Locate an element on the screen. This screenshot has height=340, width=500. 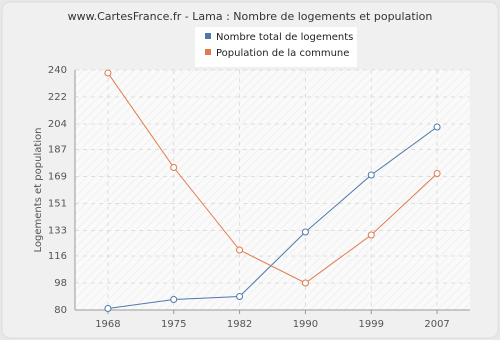
y-tick-label: 187 is located at coordinates (57, 150).